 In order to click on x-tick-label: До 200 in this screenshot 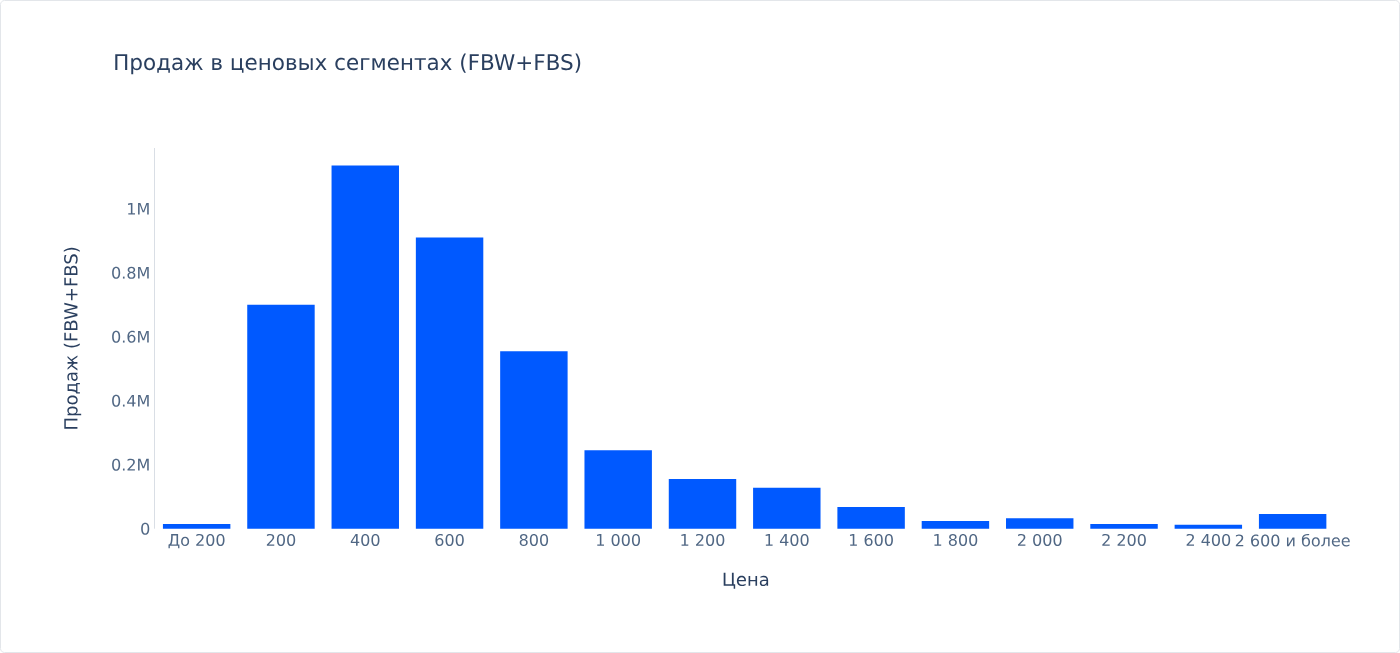, I will do `click(196, 541)`.